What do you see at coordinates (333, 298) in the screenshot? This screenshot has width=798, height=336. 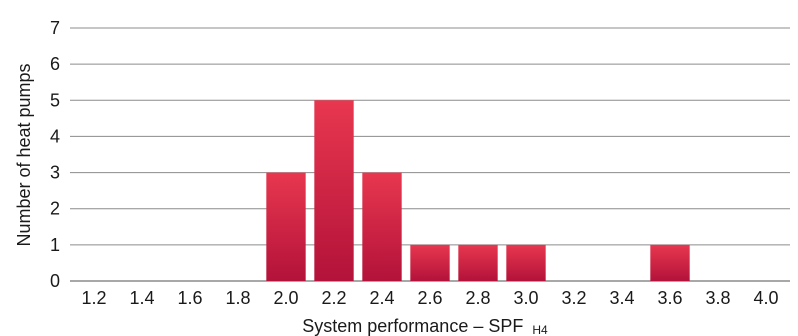 I see `x-tick-label: 2.2` at bounding box center [333, 298].